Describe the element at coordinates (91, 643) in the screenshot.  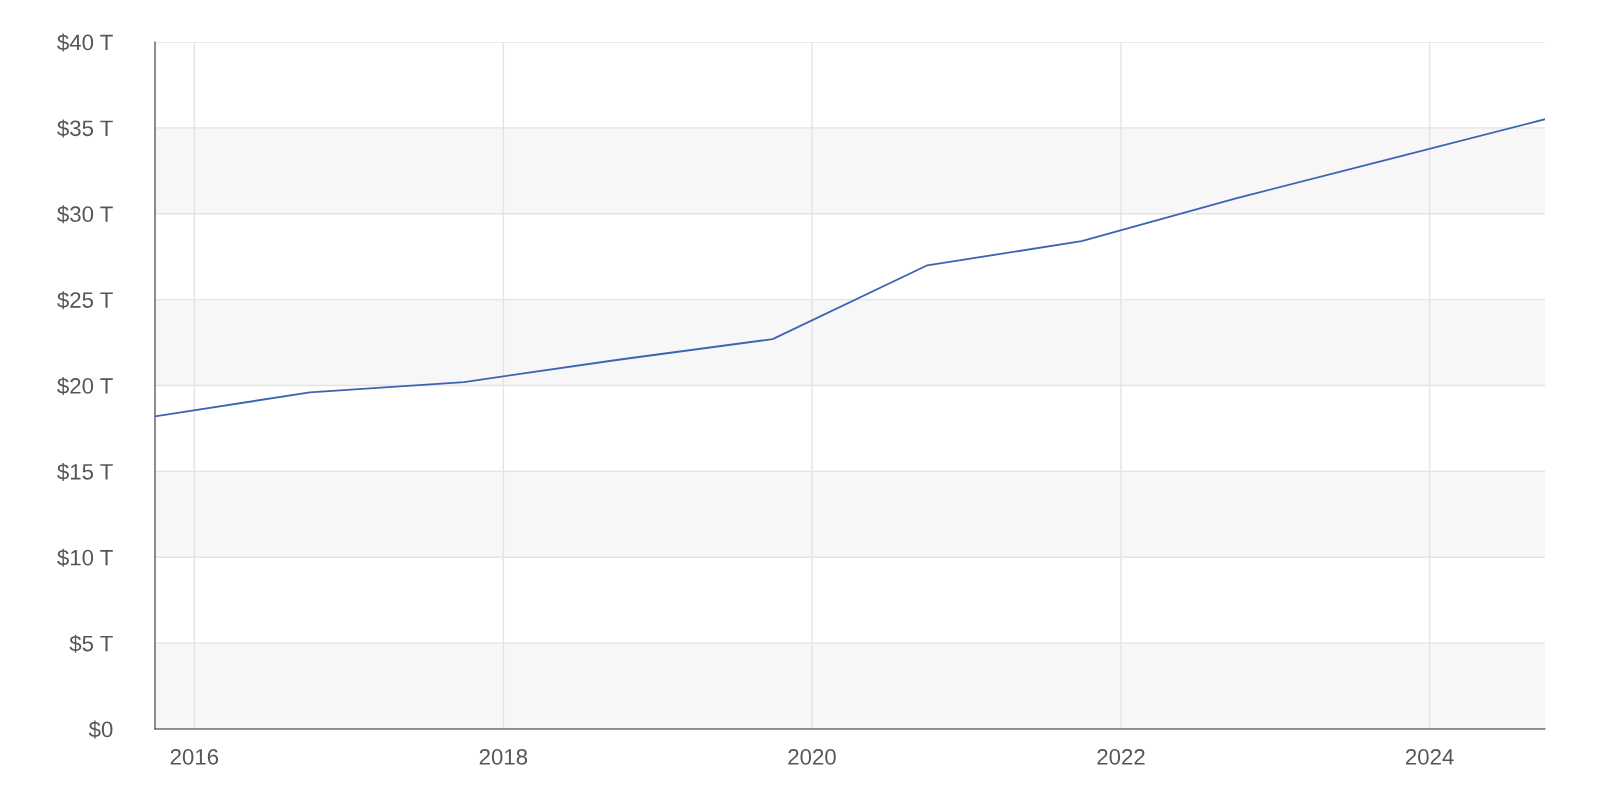
I see `y-tick-label: $5 T` at that location.